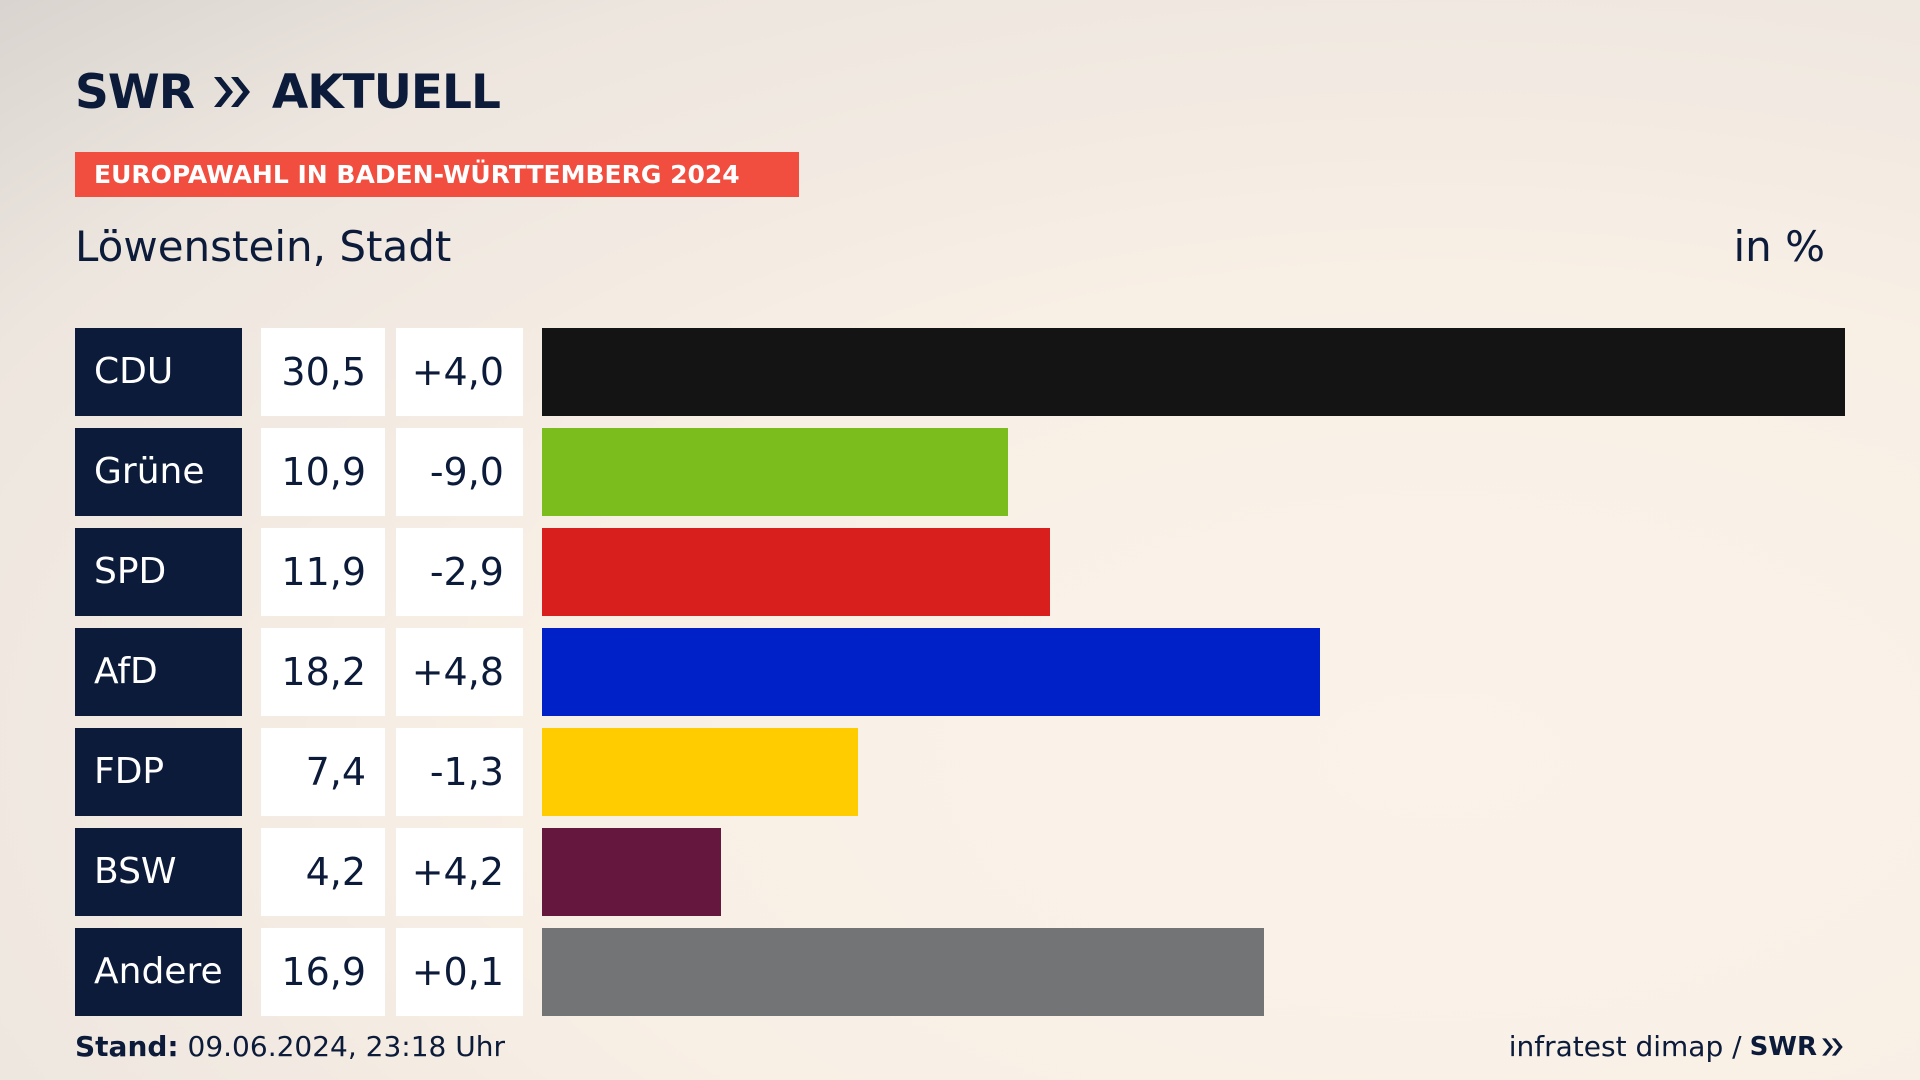 The image size is (1920, 1080). I want to click on vote-change-label: -1,3, so click(459, 772).